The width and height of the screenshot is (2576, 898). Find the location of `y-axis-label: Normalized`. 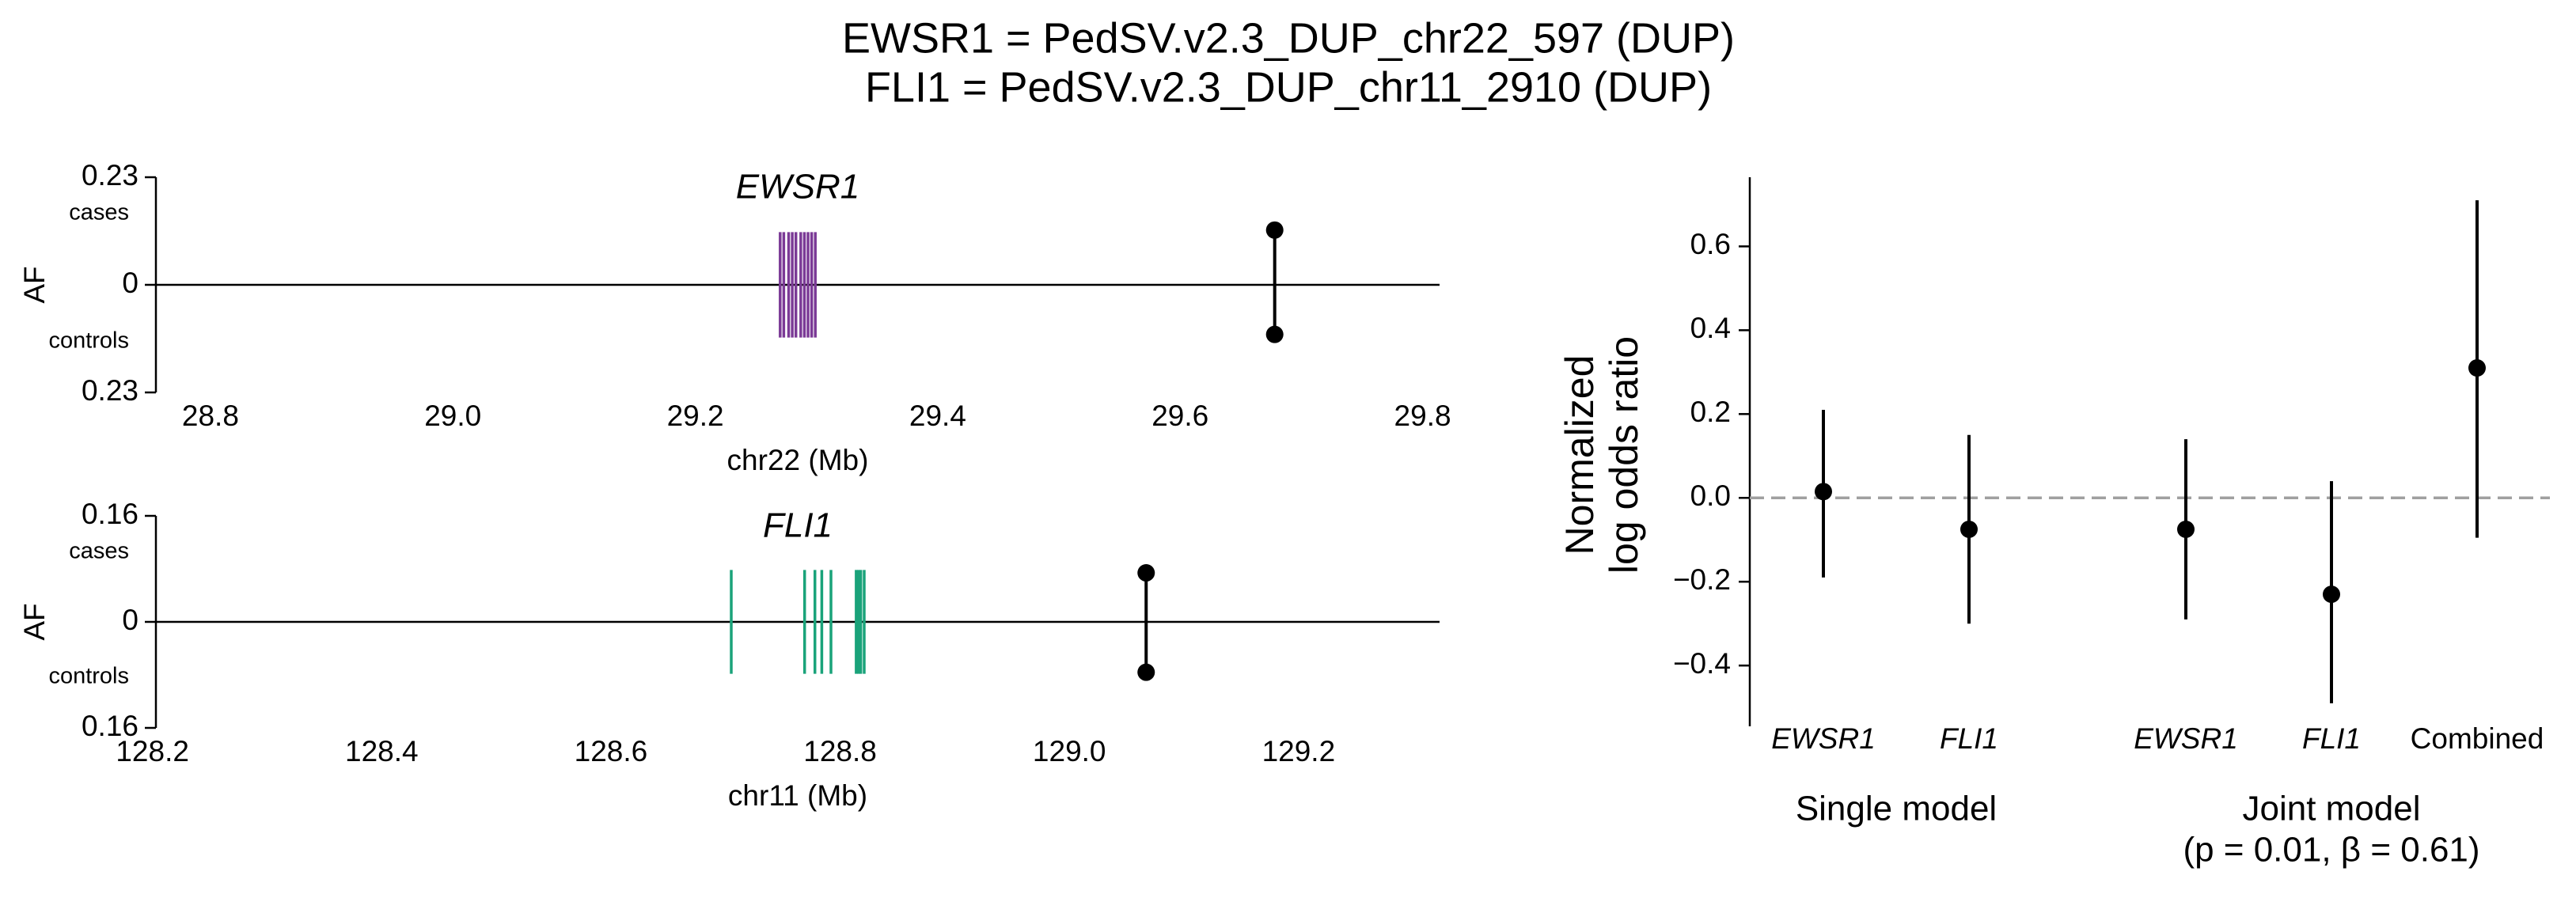

y-axis-label: Normalized is located at coordinates (1579, 455).